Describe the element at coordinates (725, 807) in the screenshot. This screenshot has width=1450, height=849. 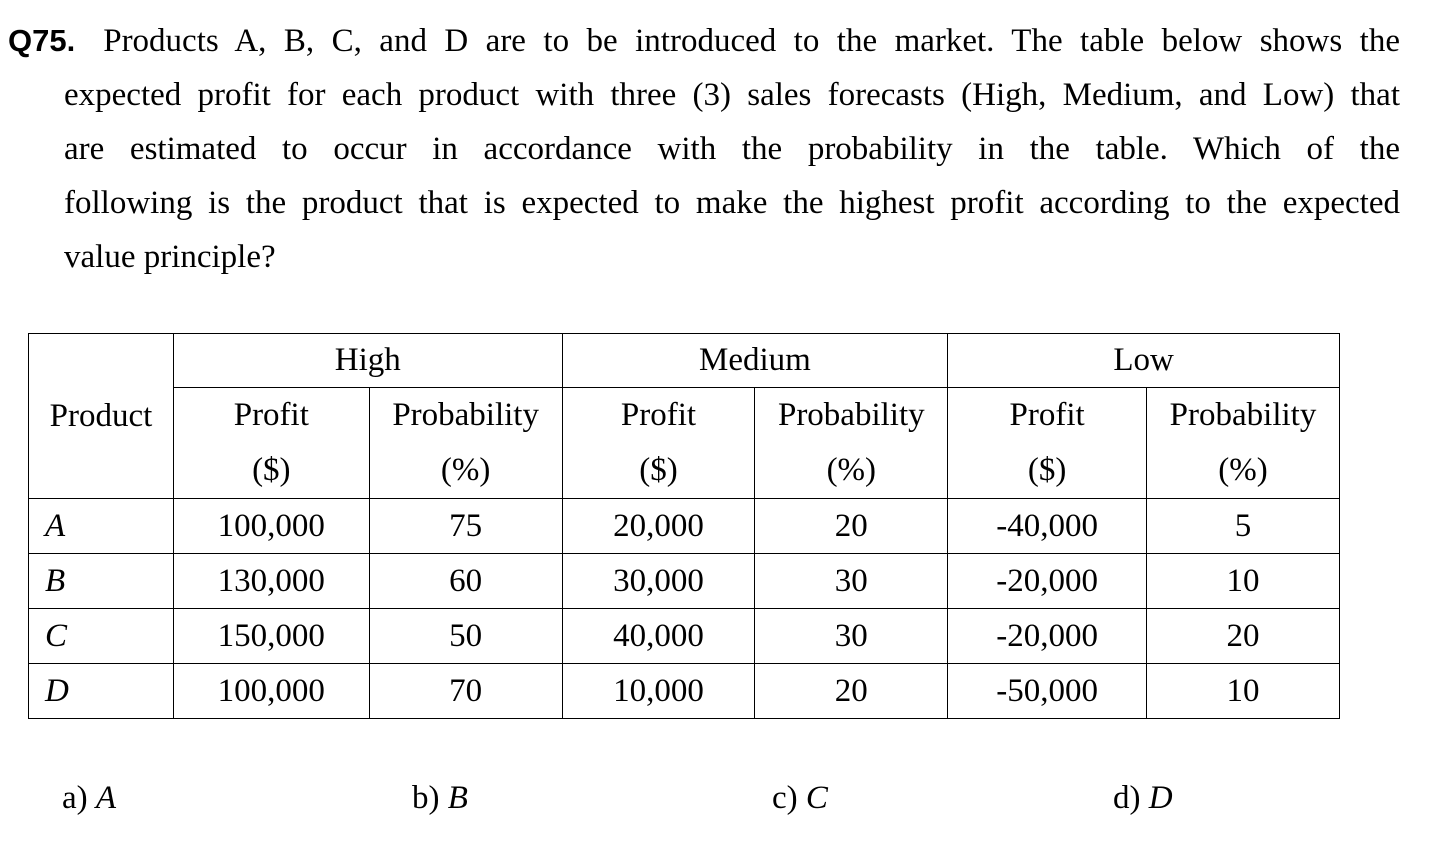
I see `answer-choices: a) A b) B c) C d) D` at that location.